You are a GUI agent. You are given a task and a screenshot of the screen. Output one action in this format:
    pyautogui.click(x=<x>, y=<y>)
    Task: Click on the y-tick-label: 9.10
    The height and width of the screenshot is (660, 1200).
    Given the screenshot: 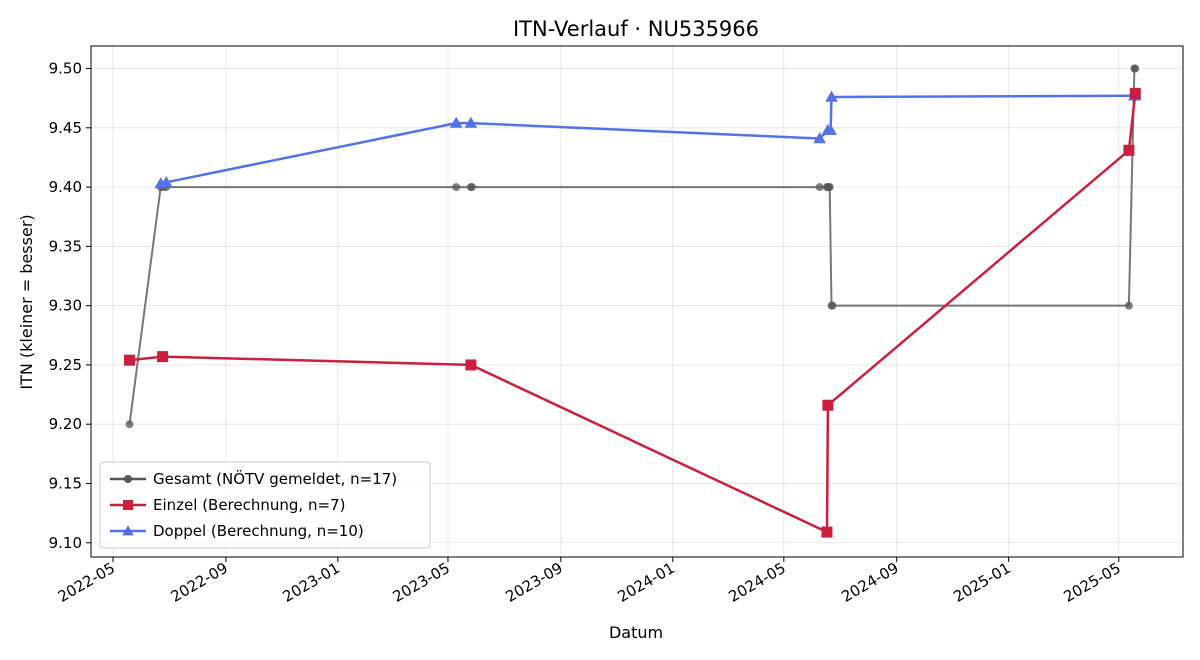 What is the action you would take?
    pyautogui.click(x=65, y=543)
    